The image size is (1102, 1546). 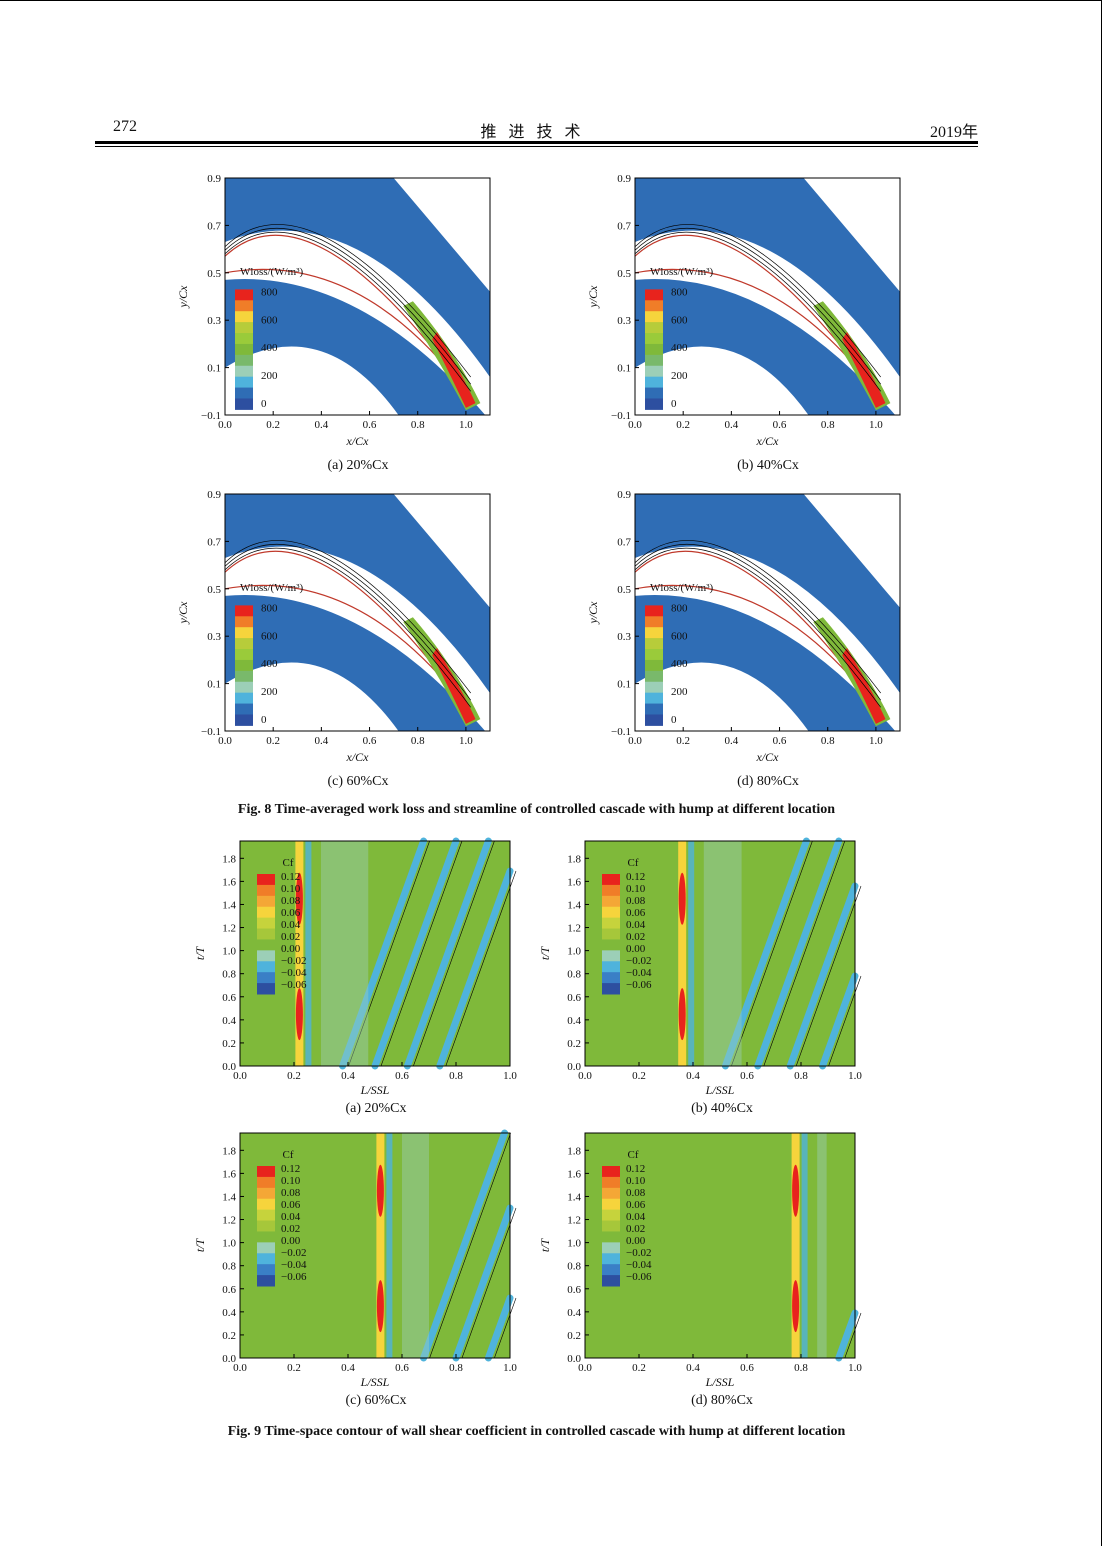 I want to click on fig8-flow-region, so click(x=357, y=278).